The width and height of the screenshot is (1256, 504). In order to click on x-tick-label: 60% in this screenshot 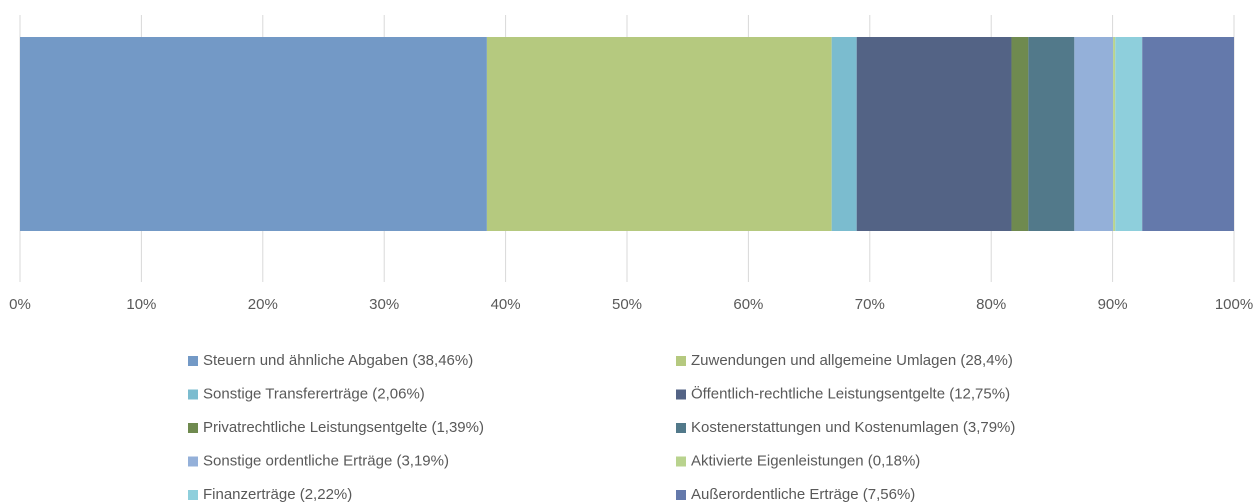, I will do `click(748, 304)`.